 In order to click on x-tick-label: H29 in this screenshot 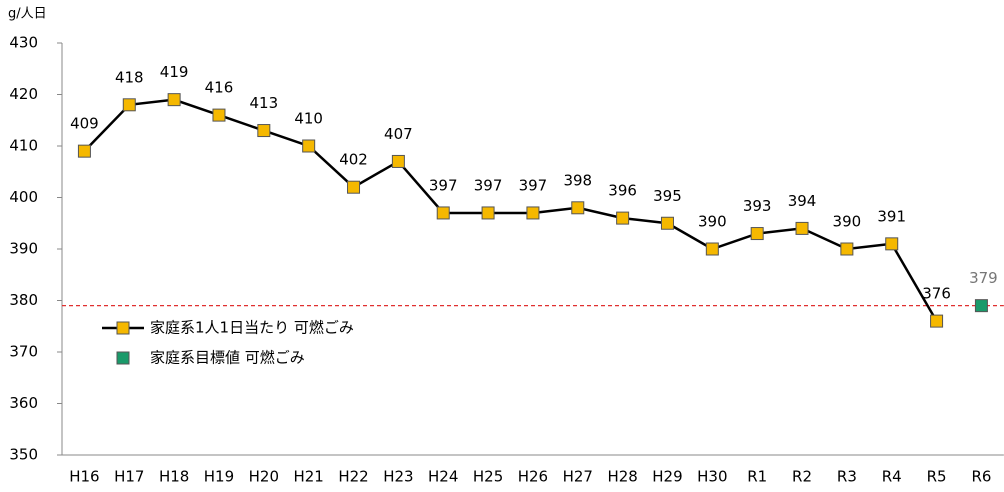, I will do `click(667, 477)`.